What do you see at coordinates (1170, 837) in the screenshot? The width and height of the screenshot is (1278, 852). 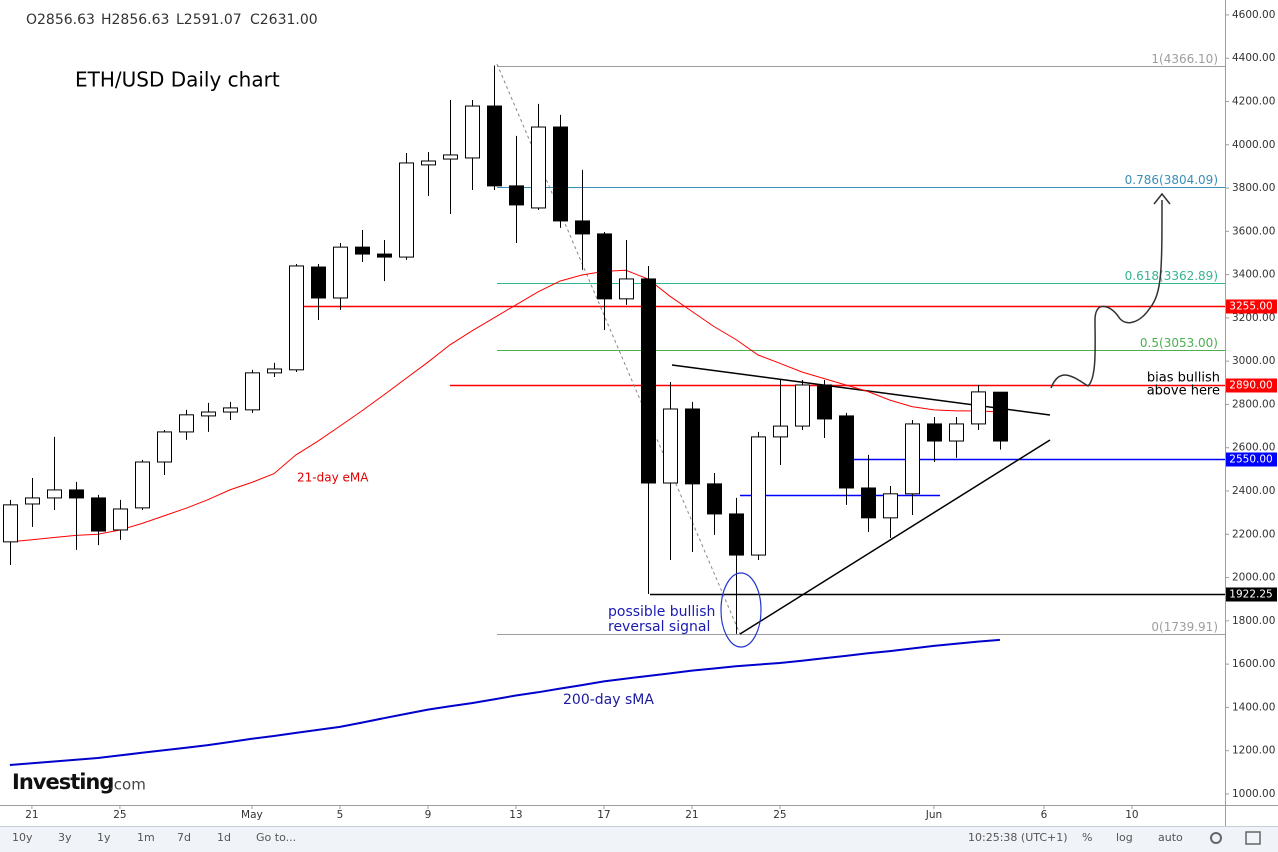 I see `option-button: auto` at bounding box center [1170, 837].